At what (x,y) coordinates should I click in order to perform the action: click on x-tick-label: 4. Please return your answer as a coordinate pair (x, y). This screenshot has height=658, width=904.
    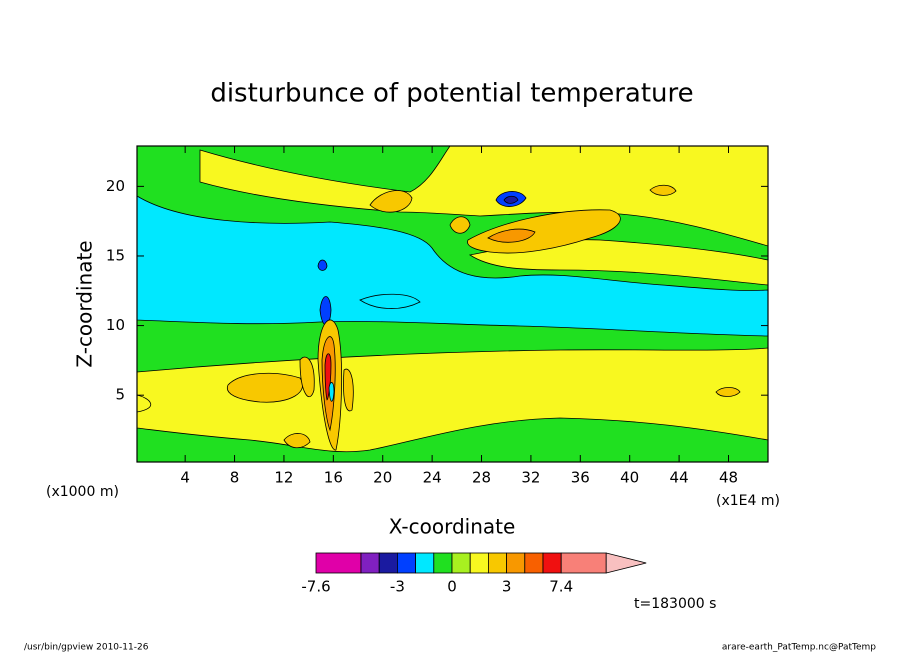
    Looking at the image, I should click on (185, 478).